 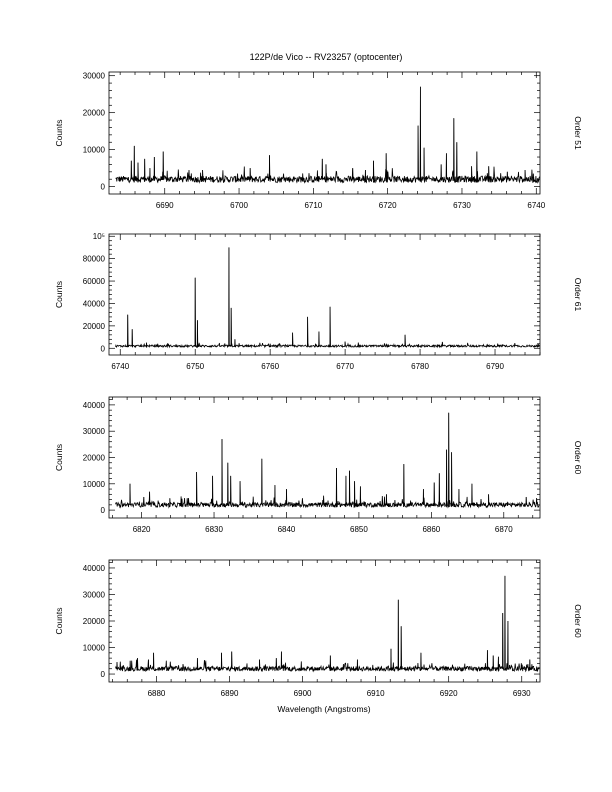 I want to click on x-axis-label: Wavelength (Angstroms), so click(x=323, y=709).